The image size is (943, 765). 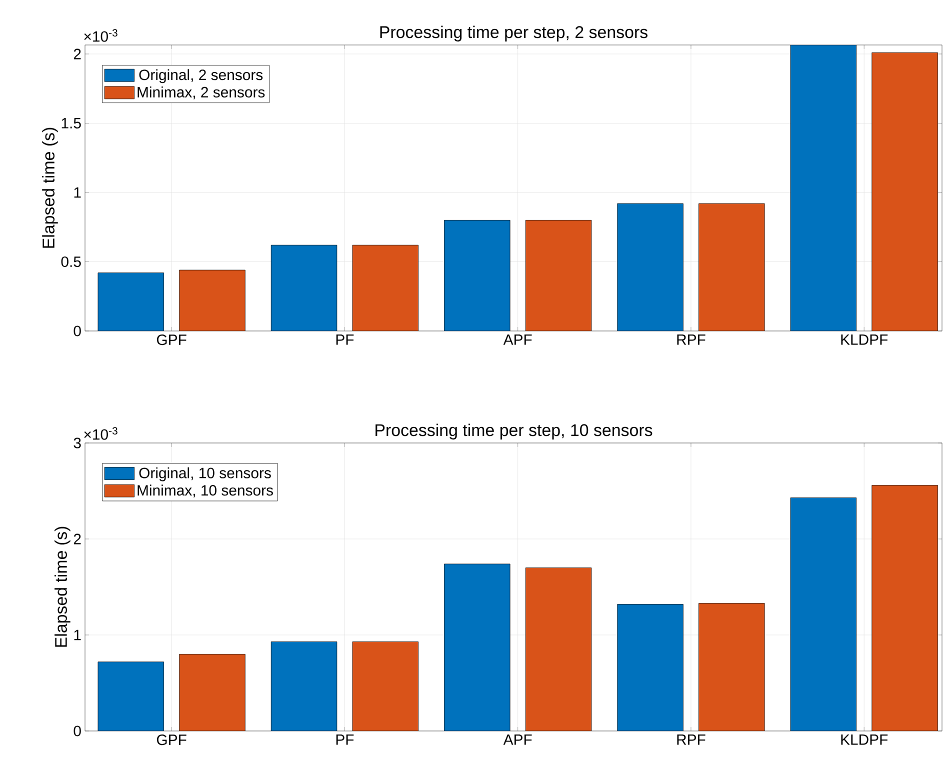 What do you see at coordinates (205, 491) in the screenshot?
I see `legend-label: Minimax, 10 sensors` at bounding box center [205, 491].